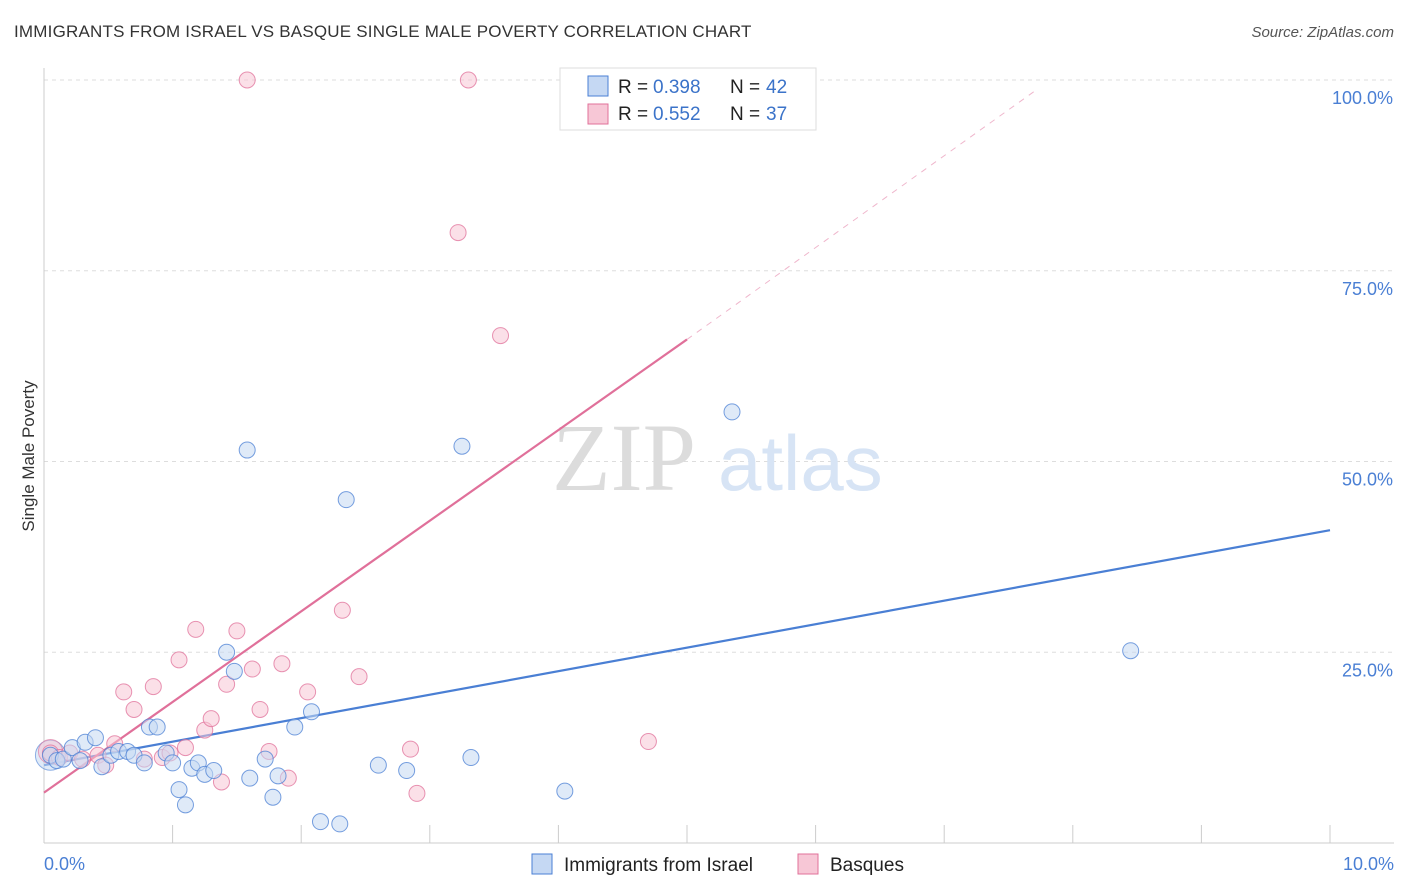 This screenshot has height=892, width=1406. I want to click on watermark-zip: ZIP, so click(624, 457).